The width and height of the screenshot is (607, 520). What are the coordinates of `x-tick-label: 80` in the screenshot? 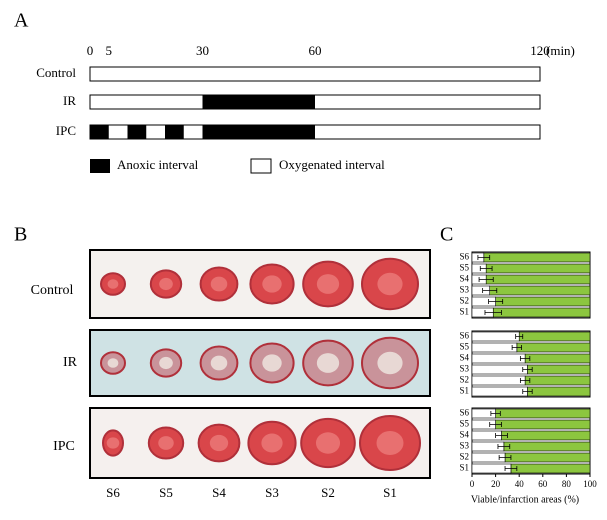 It's located at (567, 484).